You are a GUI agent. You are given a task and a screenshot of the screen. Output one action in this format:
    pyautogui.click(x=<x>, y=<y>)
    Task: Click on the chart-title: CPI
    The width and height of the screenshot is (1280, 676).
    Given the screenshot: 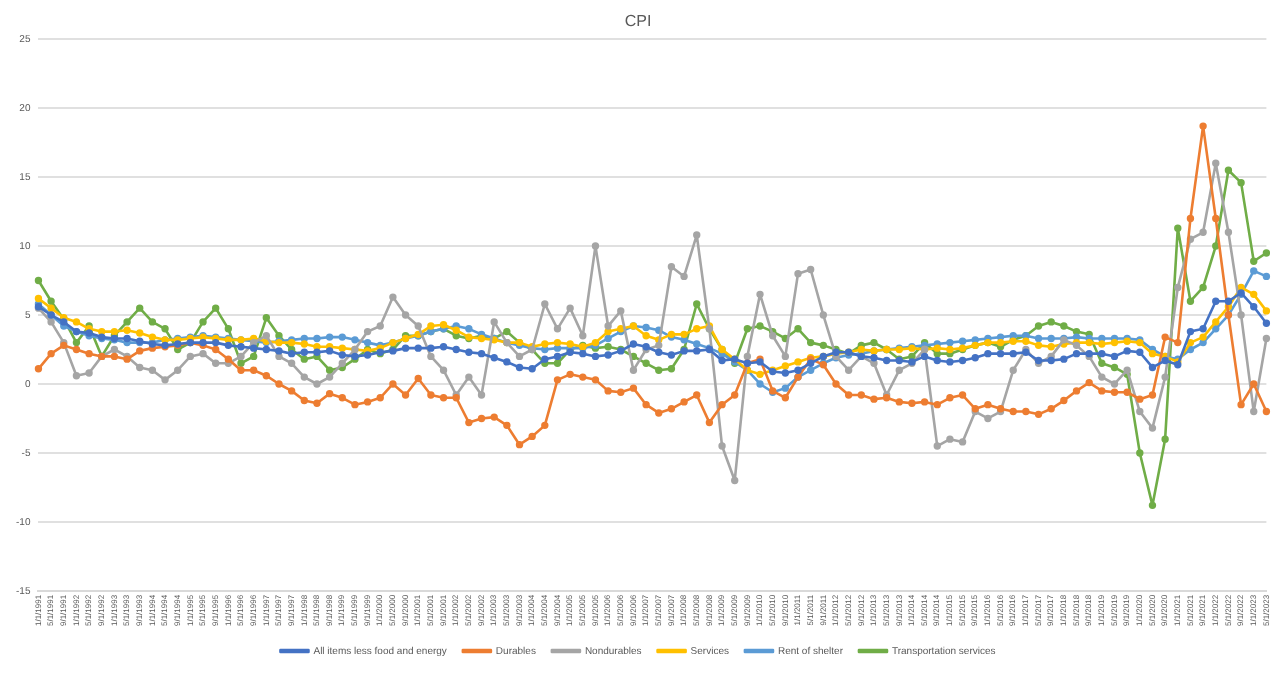 What is the action you would take?
    pyautogui.click(x=638, y=21)
    